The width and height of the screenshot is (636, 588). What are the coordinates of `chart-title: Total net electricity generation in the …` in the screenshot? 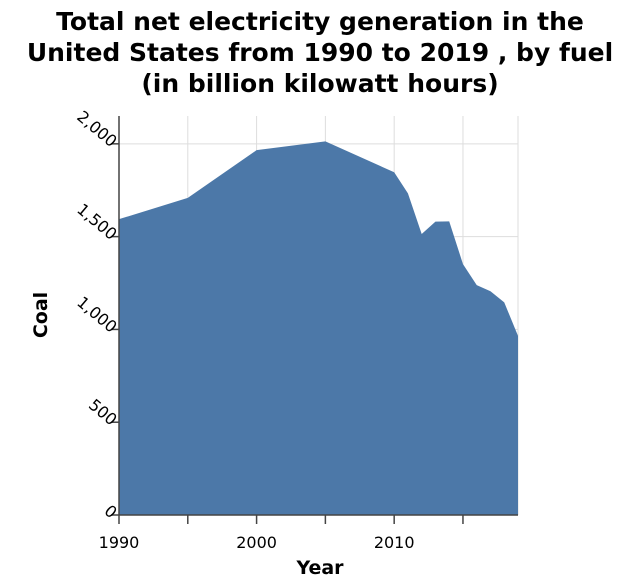 It's located at (320, 52).